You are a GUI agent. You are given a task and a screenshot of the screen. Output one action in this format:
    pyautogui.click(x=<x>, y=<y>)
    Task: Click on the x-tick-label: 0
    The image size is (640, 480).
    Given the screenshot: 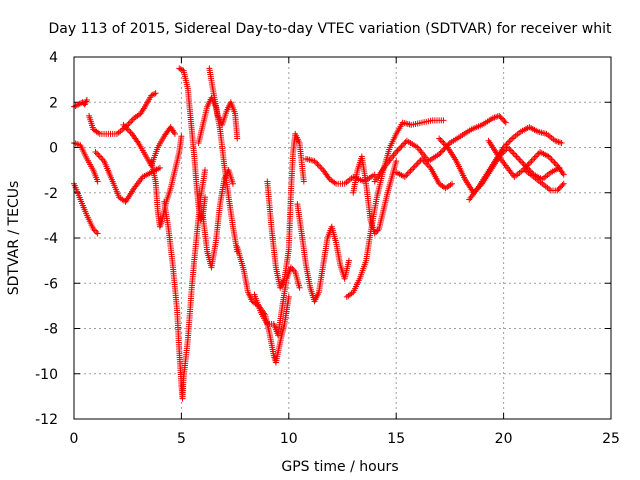 What is the action you would take?
    pyautogui.click(x=74, y=439)
    